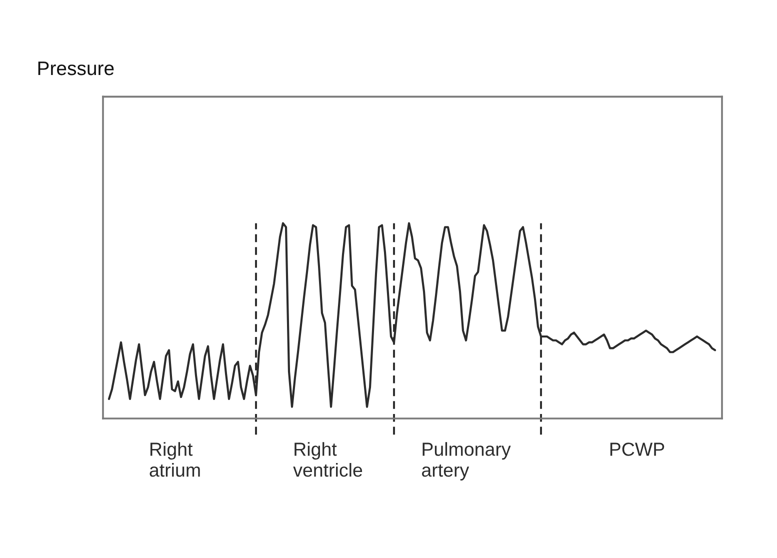 This screenshot has width=777, height=558. Describe the element at coordinates (466, 461) in the screenshot. I see `x-tick-label: Pulmonary artery` at that location.